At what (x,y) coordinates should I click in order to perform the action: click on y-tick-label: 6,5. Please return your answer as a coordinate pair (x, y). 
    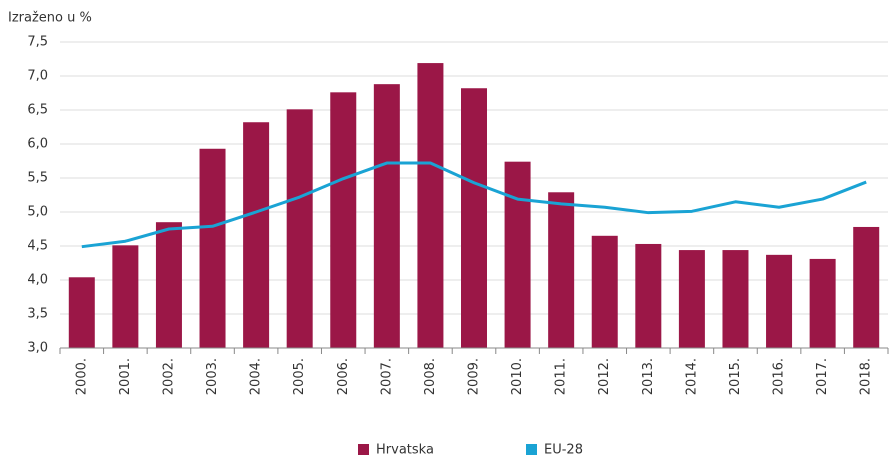
    Looking at the image, I should click on (37, 110).